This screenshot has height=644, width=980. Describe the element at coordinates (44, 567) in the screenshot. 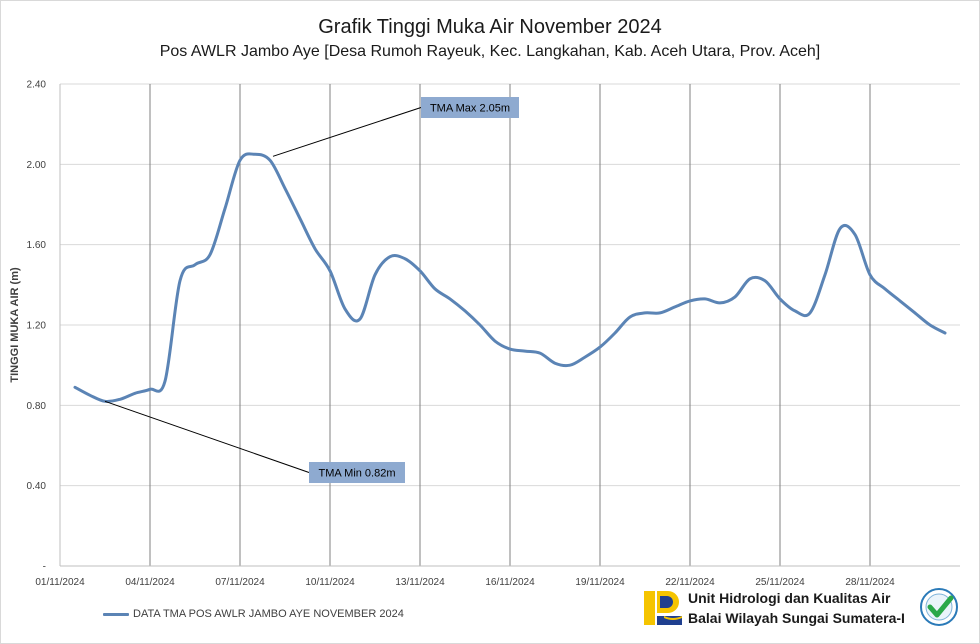

I see `y-tick-label: -` at that location.